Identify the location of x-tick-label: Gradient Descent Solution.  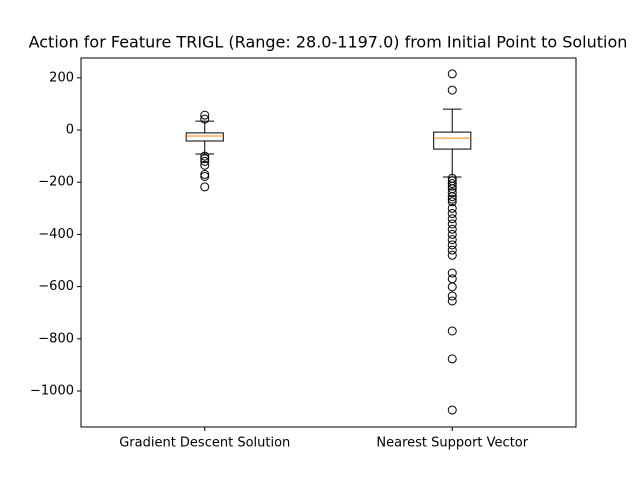
(204, 443).